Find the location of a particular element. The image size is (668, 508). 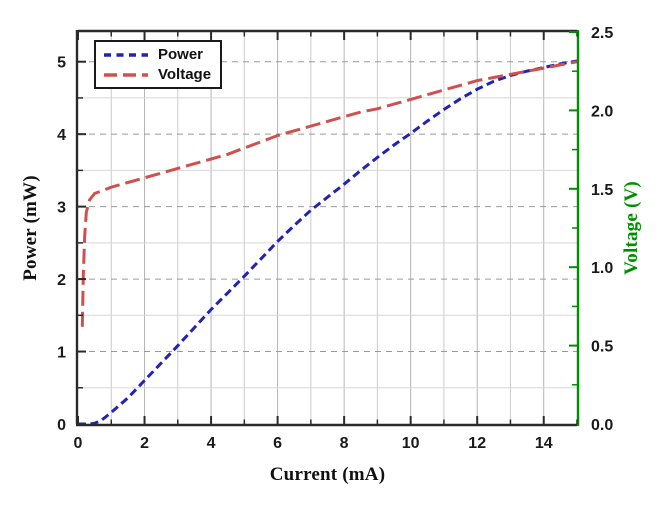

y-left-tick-label: 5 is located at coordinates (61, 63).